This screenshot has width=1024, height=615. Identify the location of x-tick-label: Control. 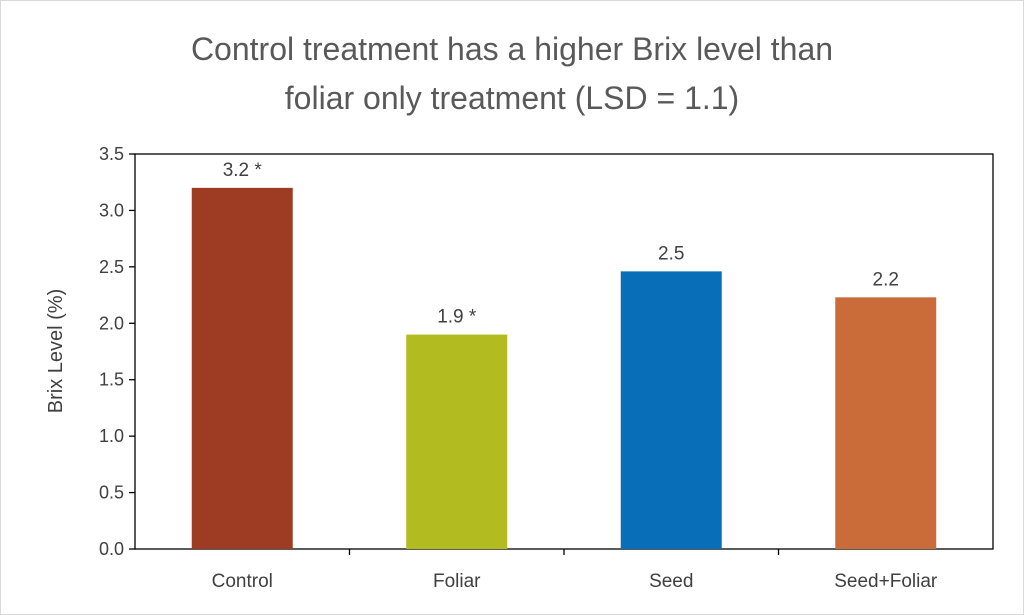
(242, 581).